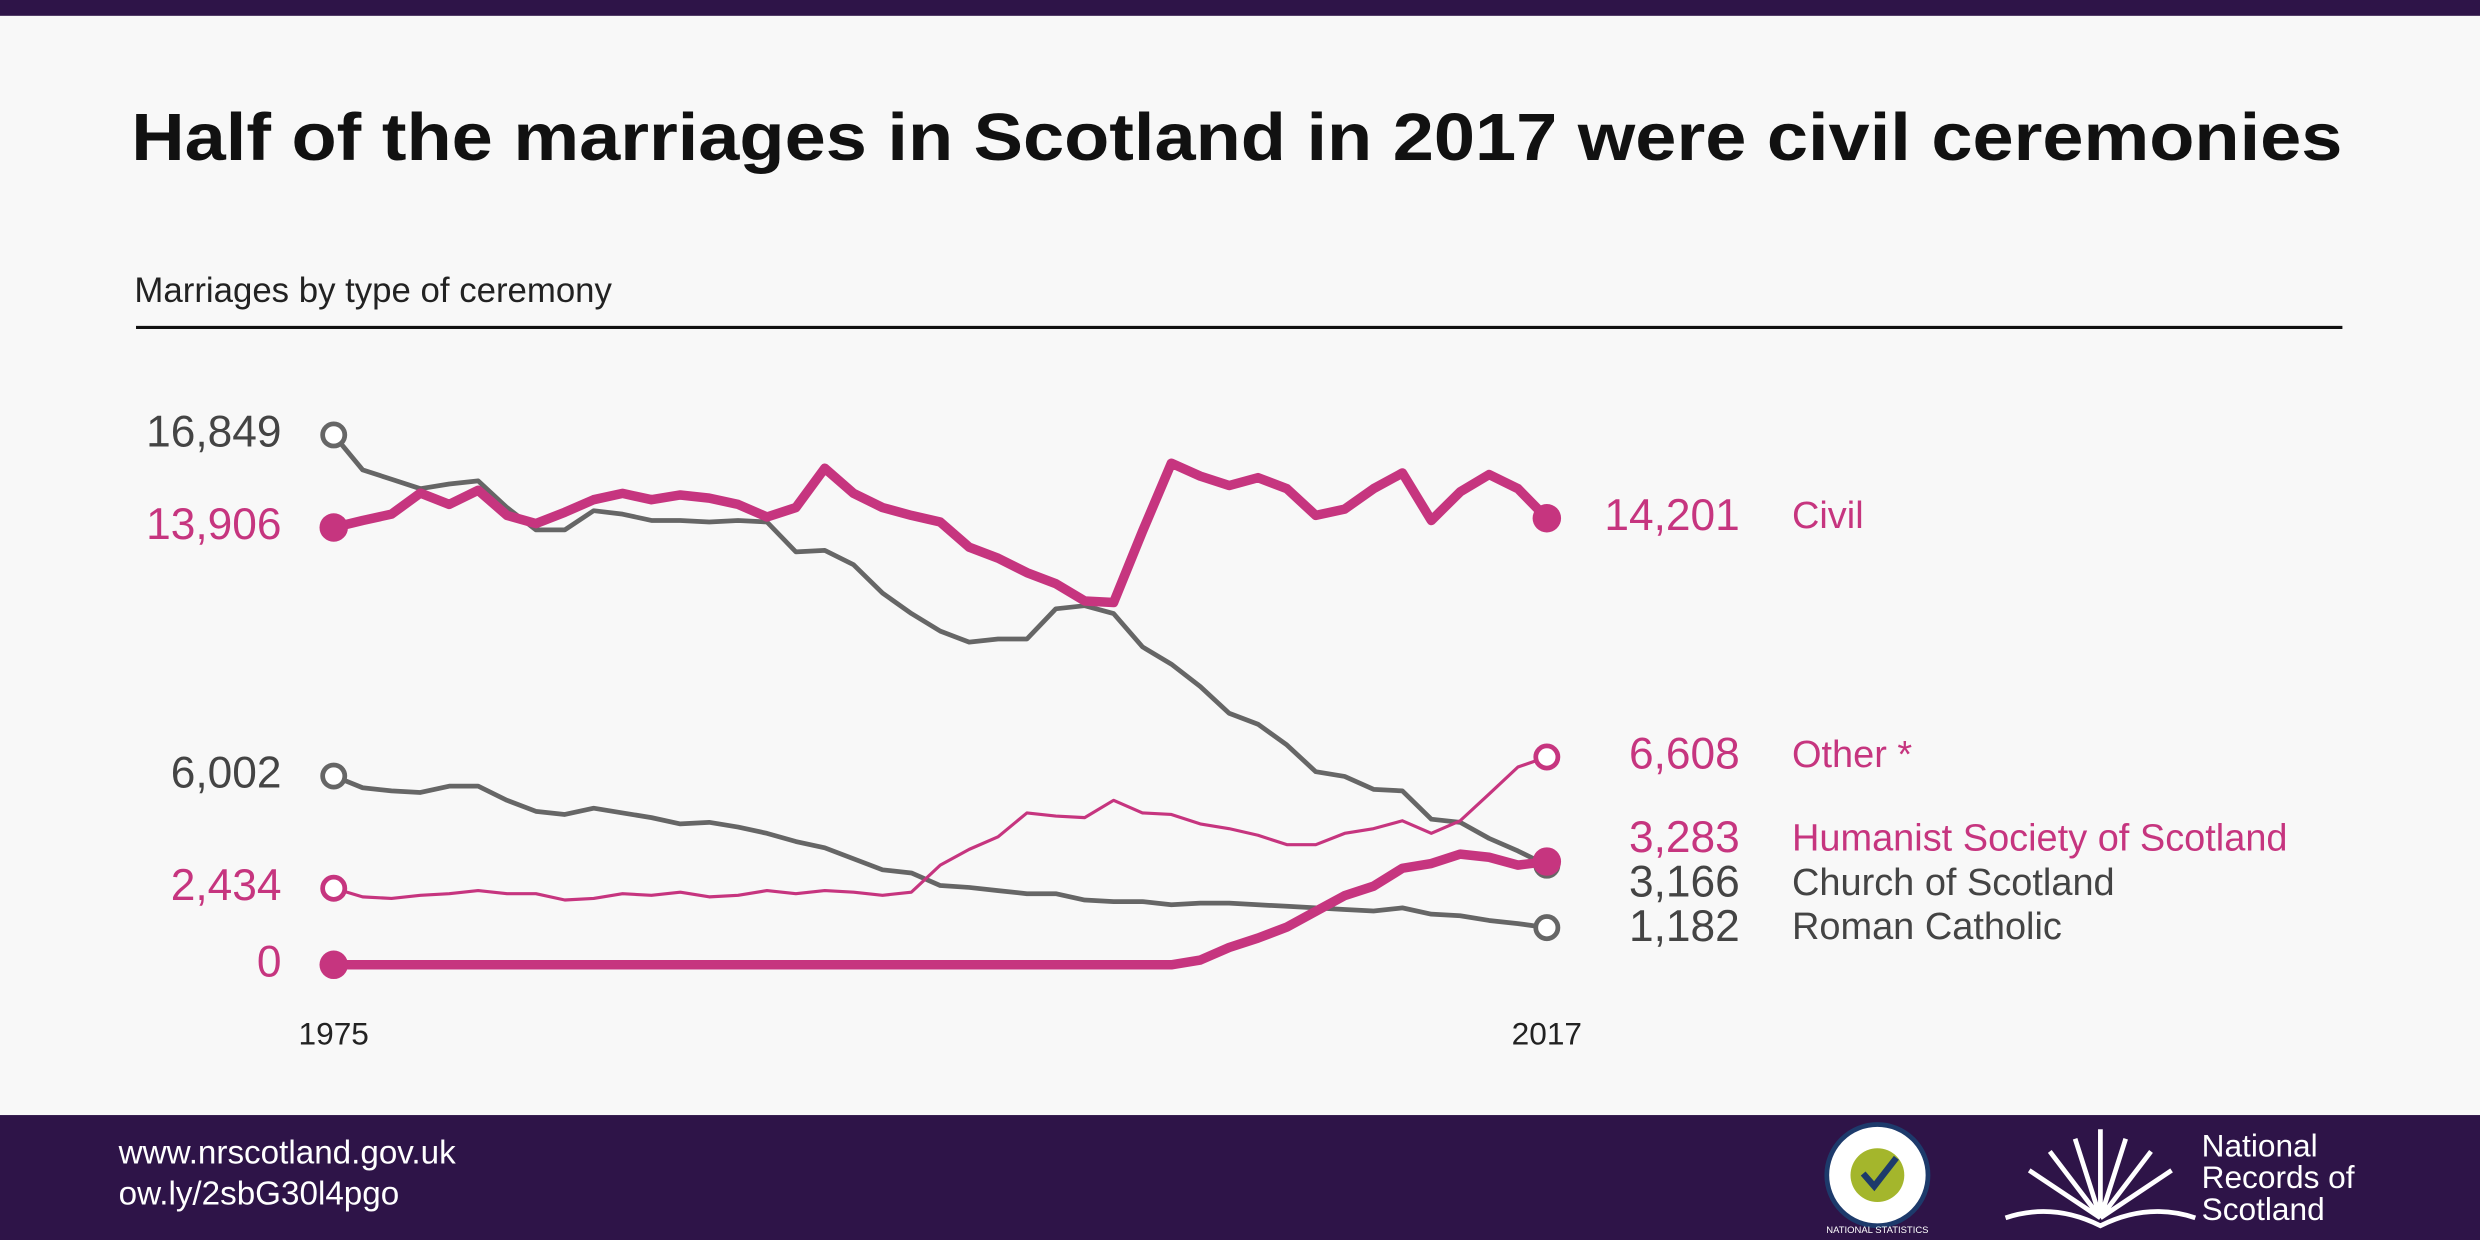  I want to click on footer-bar, so click(1240, 1177).